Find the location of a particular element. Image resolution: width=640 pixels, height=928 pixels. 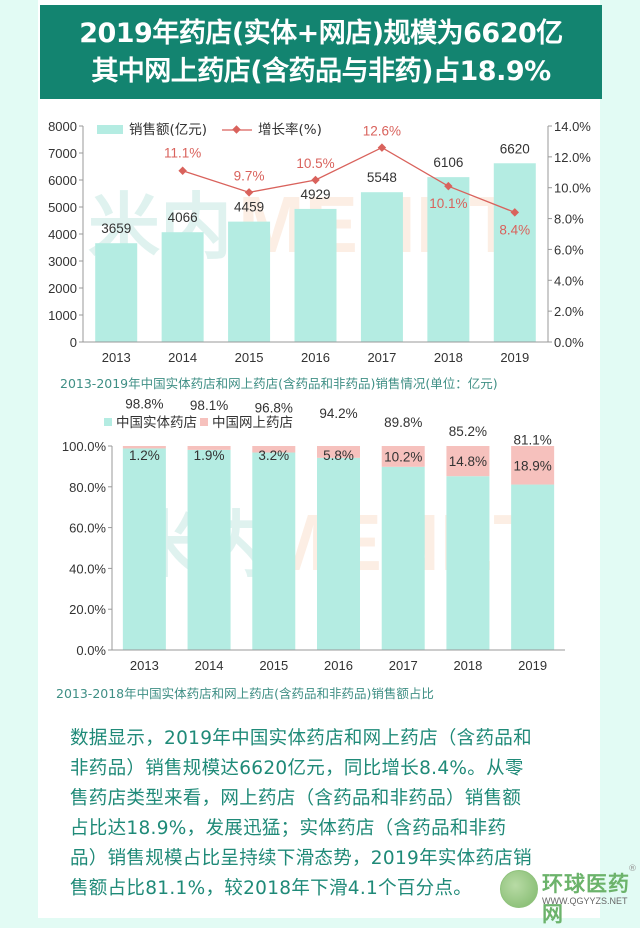

bar-value-label-online: 18.9% is located at coordinates (533, 465).